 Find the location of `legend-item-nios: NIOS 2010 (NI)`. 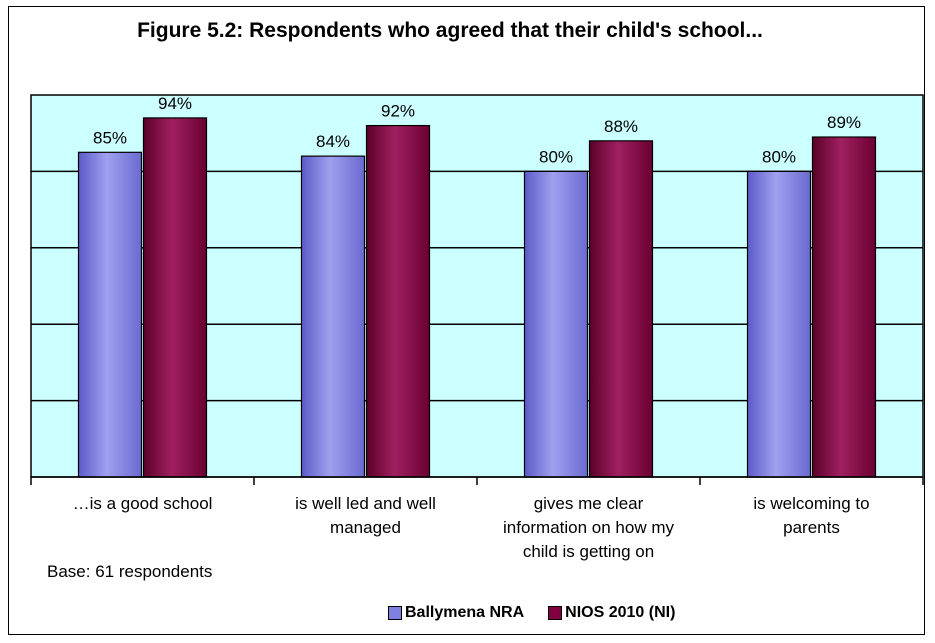

legend-item-nios: NIOS 2010 (NI) is located at coordinates (611, 613).